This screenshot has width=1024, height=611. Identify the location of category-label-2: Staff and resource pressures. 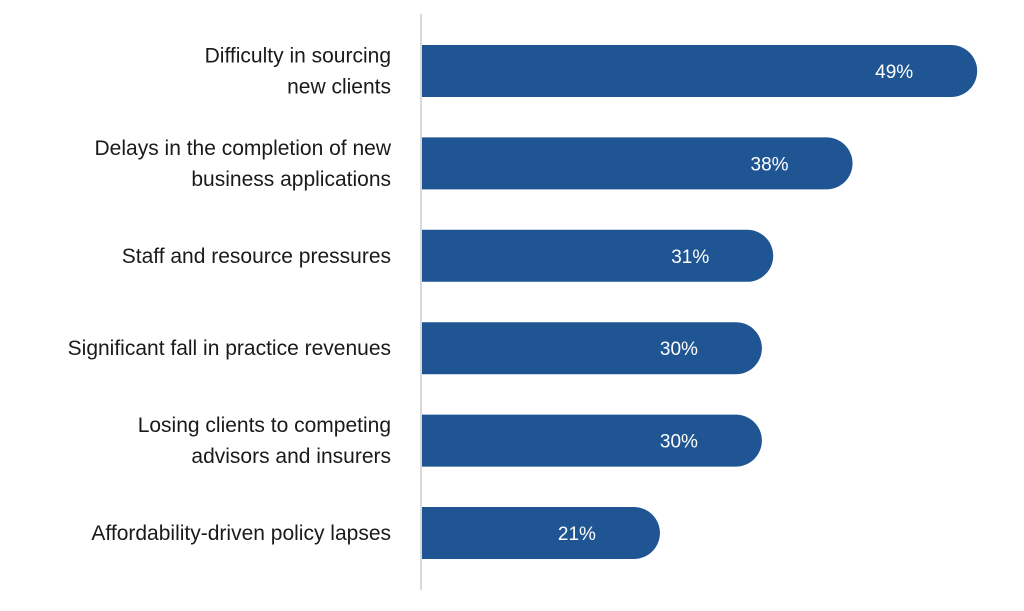
(256, 256).